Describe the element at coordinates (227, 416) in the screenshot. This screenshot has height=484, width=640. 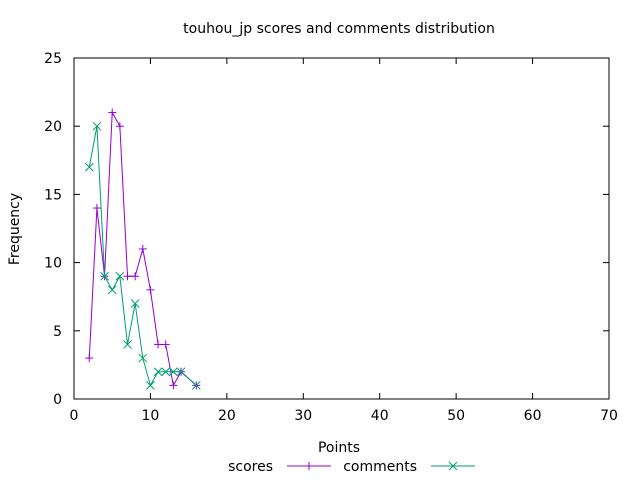
I see `x-tick-label: 20` at that location.